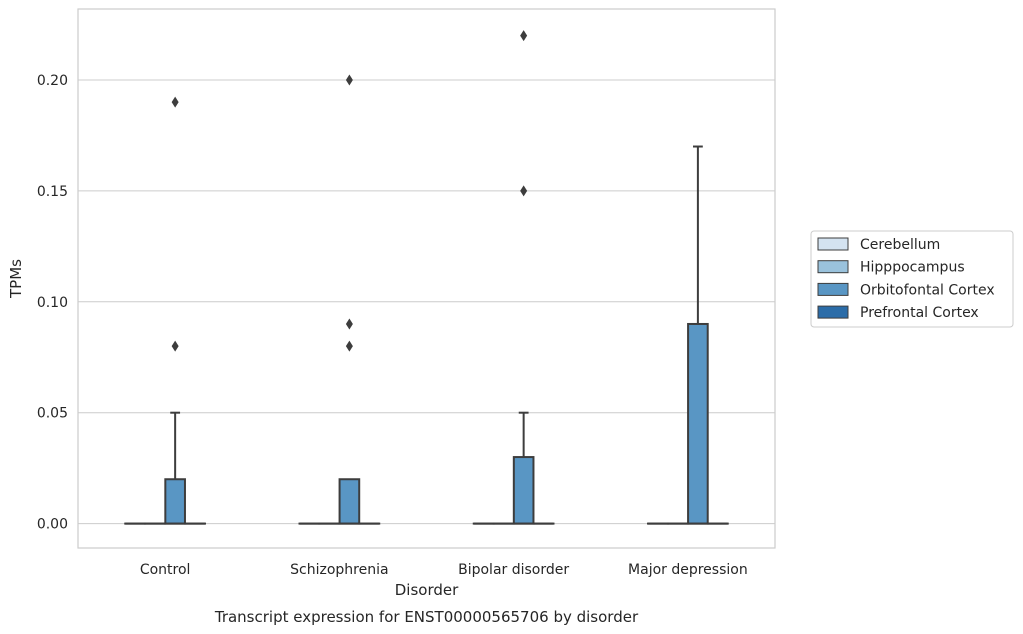 Image resolution: width=1023 pixels, height=634 pixels. What do you see at coordinates (52, 414) in the screenshot?
I see `y-tick-label: 0.05` at bounding box center [52, 414].